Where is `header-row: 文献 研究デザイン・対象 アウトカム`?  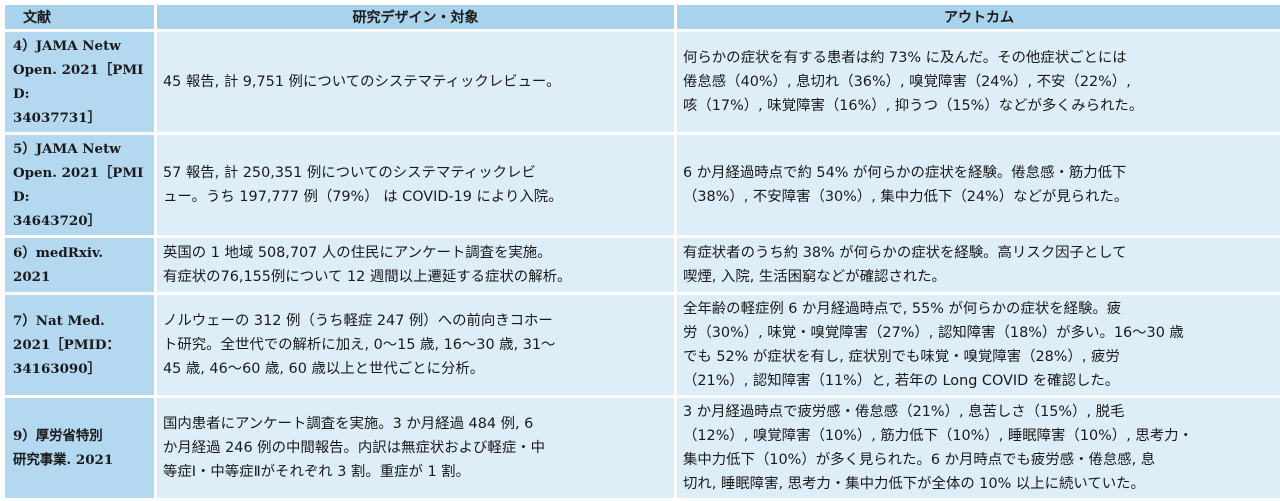
header-row: 文献 研究デザイン・対象 アウトカム is located at coordinates (642, 17).